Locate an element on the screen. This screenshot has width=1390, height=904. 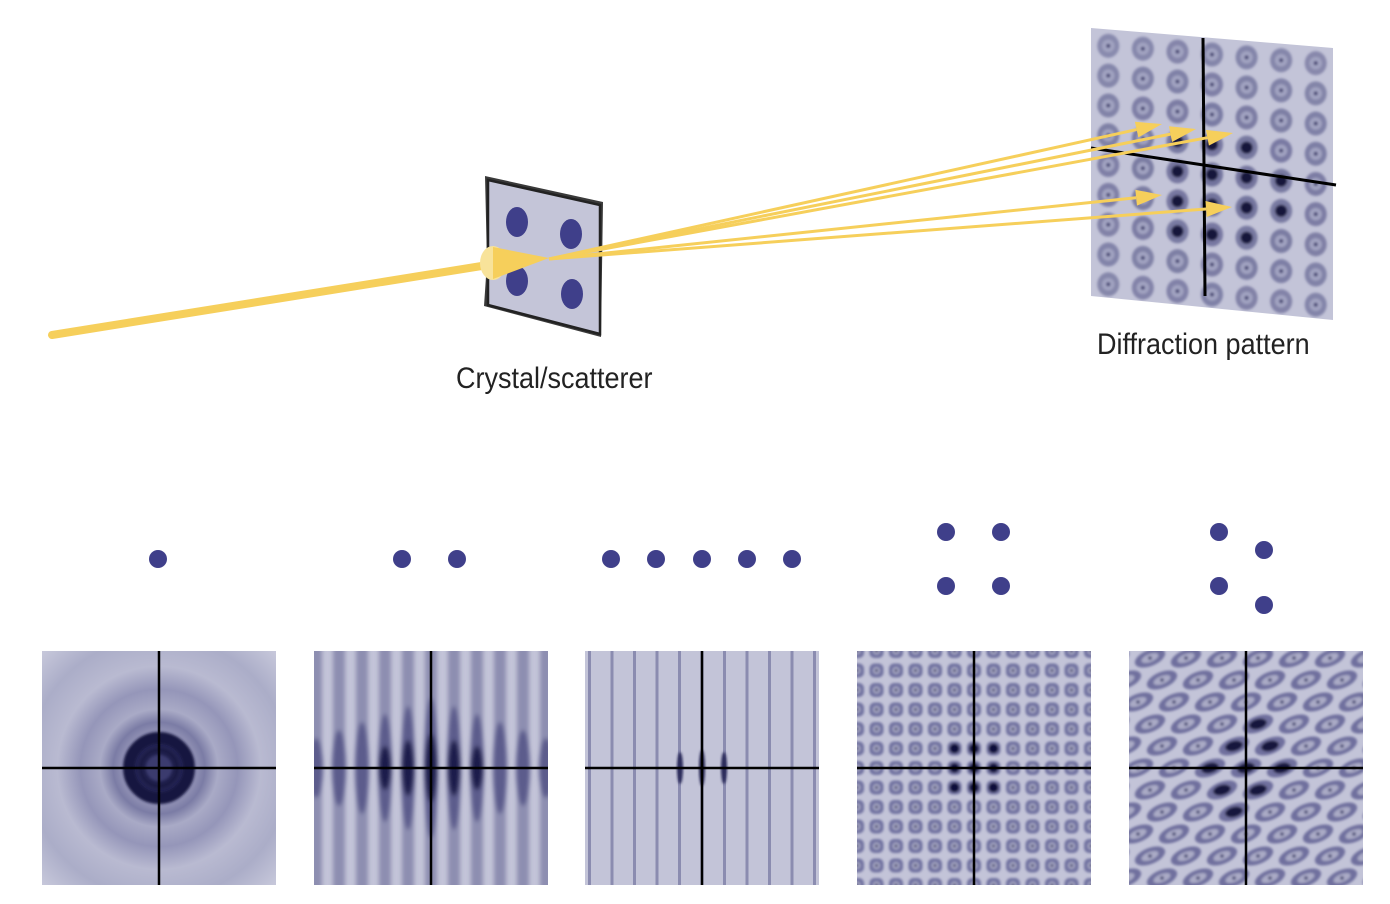
diffraction-screen is located at coordinates (1213, 174).